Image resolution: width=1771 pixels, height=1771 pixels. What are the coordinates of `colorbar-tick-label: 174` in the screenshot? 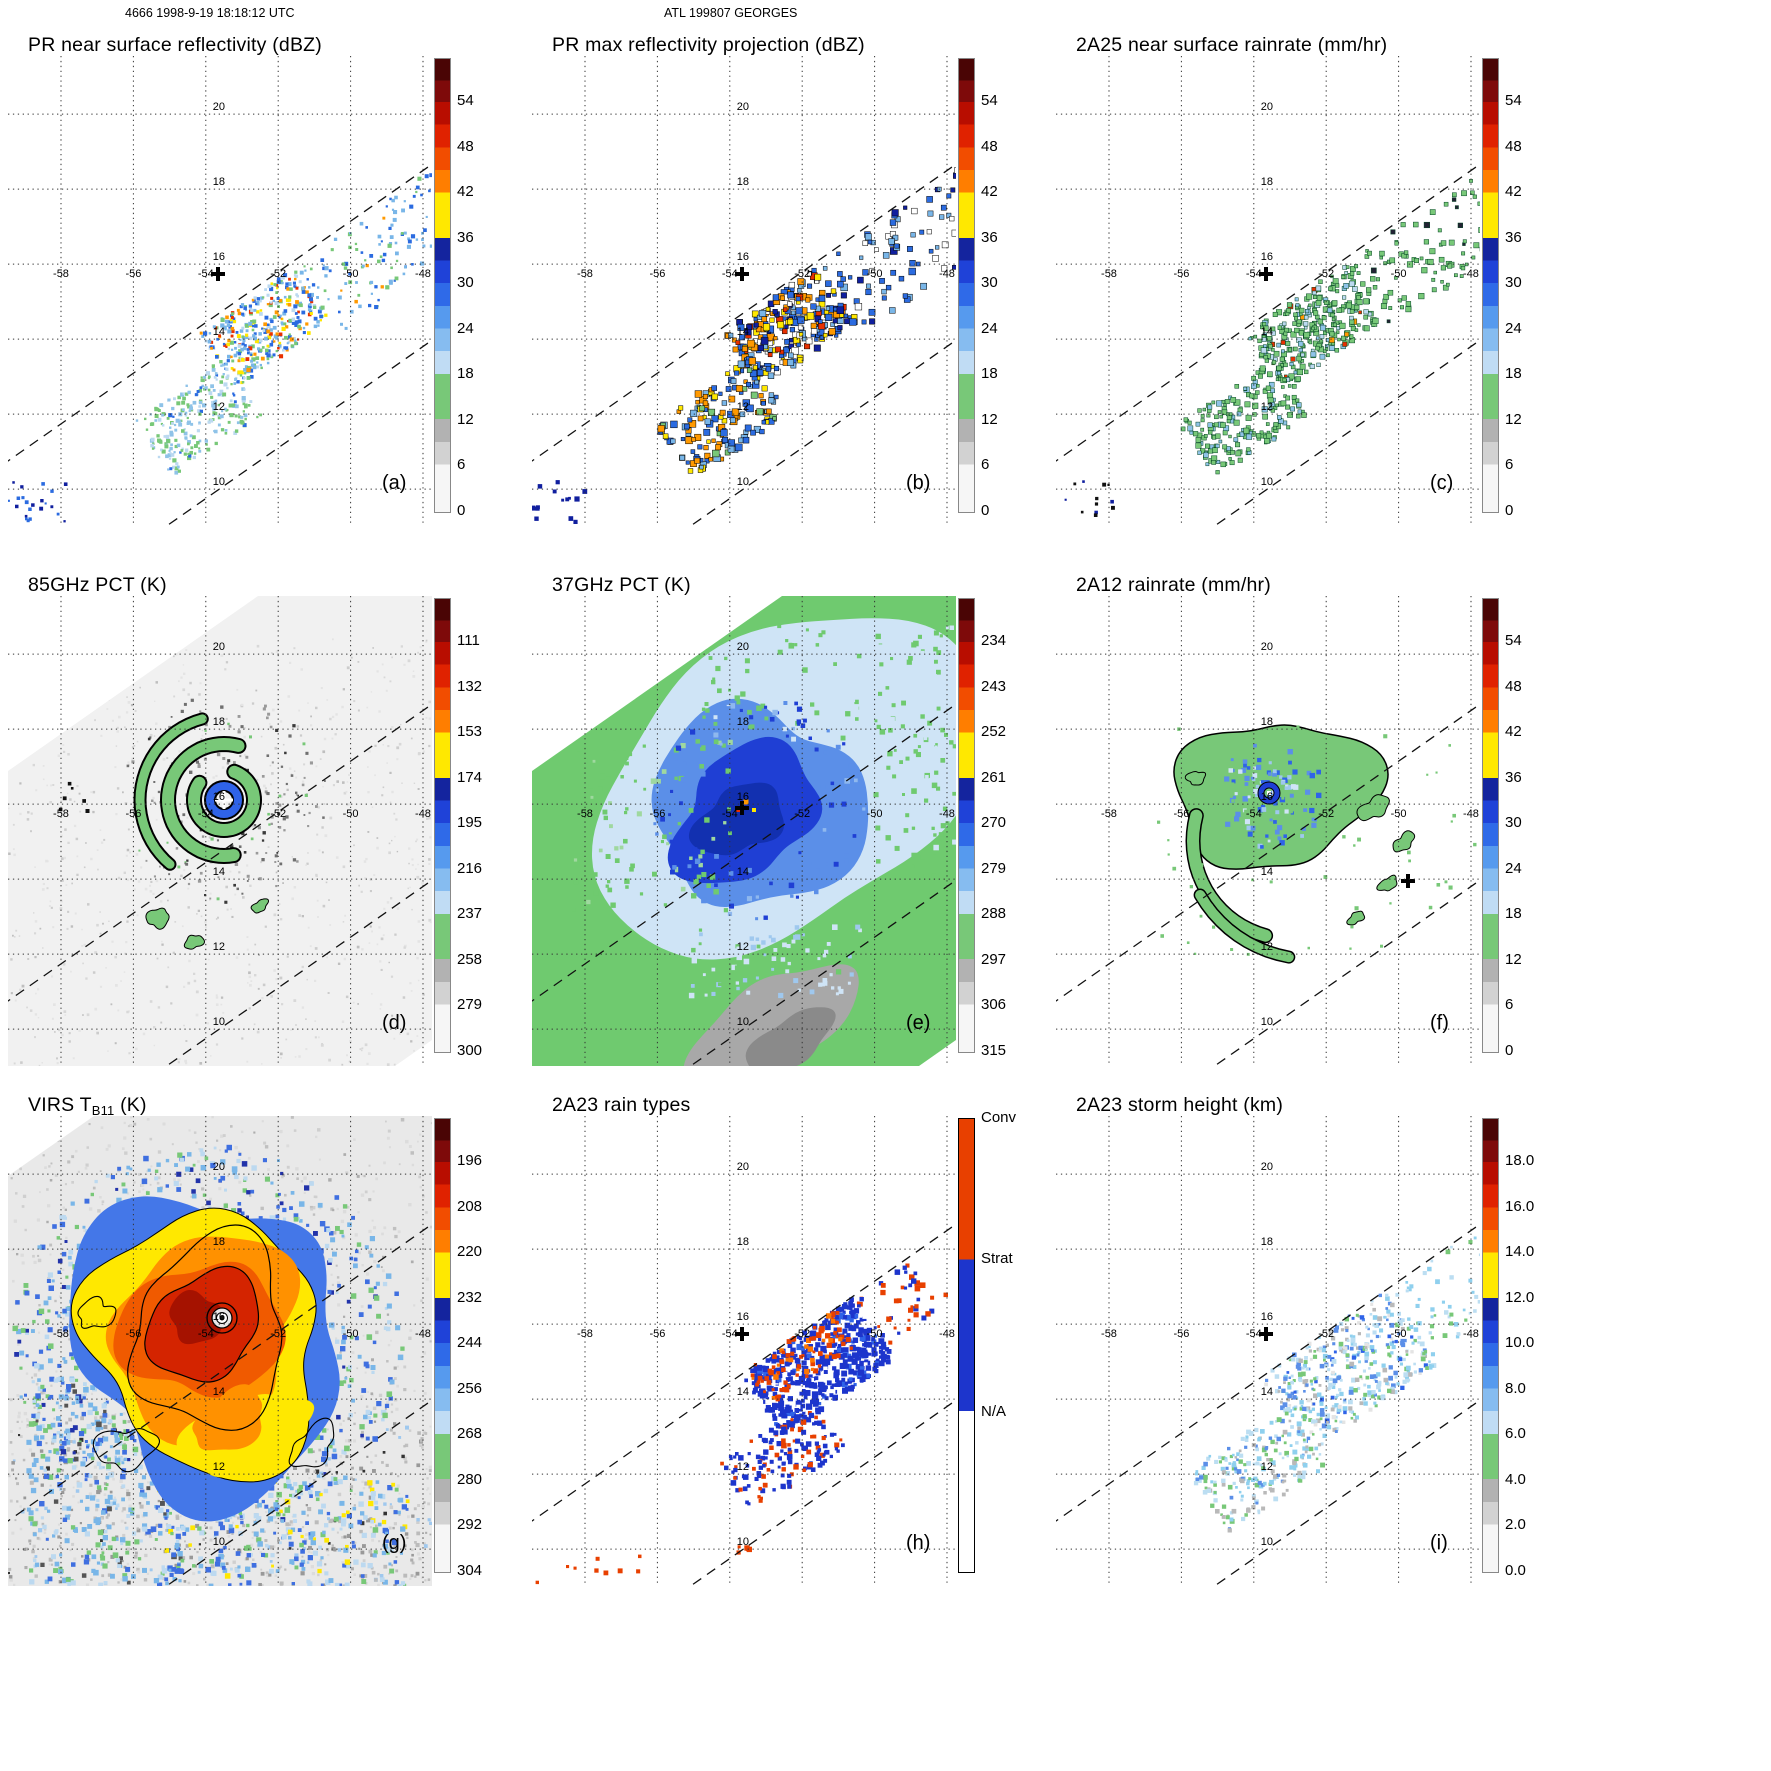 It's located at (470, 777).